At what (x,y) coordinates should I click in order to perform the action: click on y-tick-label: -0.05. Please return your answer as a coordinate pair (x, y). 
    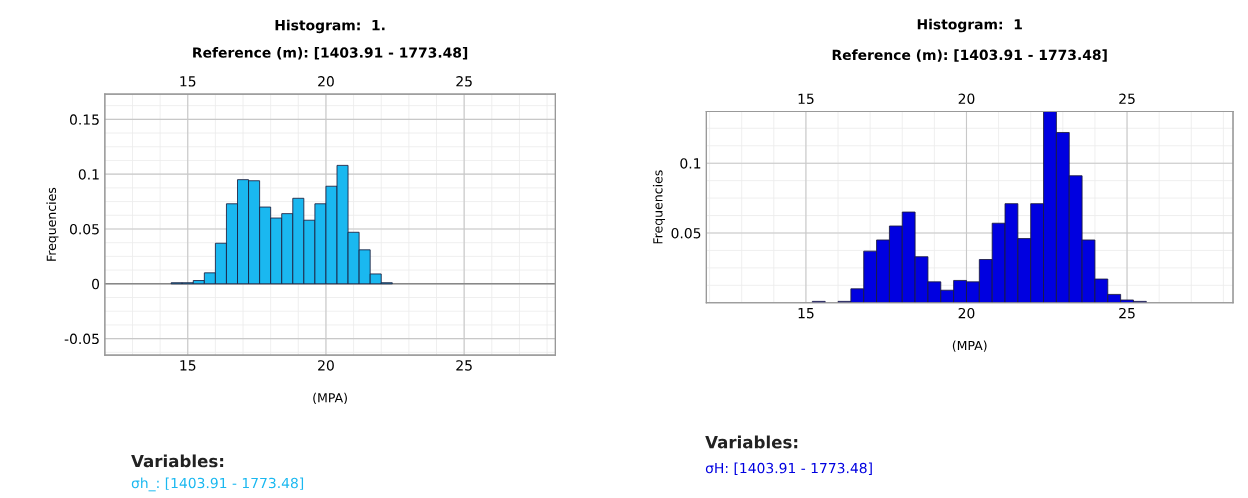
    Looking at the image, I should click on (81, 339).